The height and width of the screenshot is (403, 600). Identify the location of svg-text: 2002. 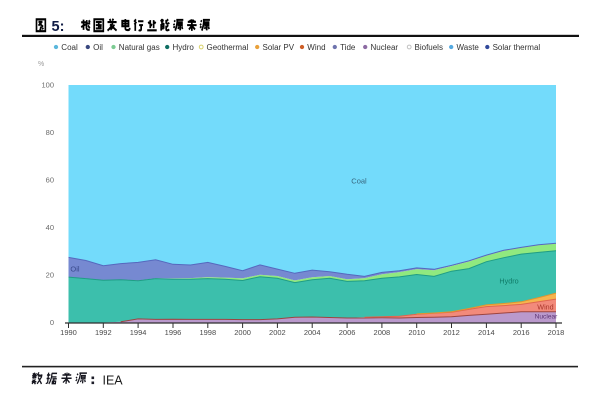
(277, 332).